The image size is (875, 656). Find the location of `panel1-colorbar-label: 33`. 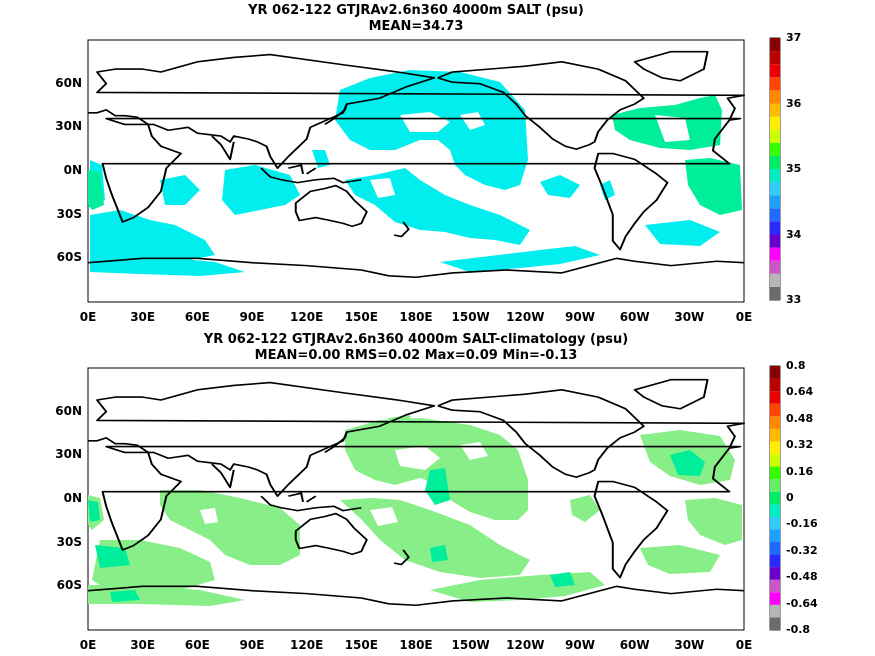

panel1-colorbar-label: 33 is located at coordinates (794, 299).